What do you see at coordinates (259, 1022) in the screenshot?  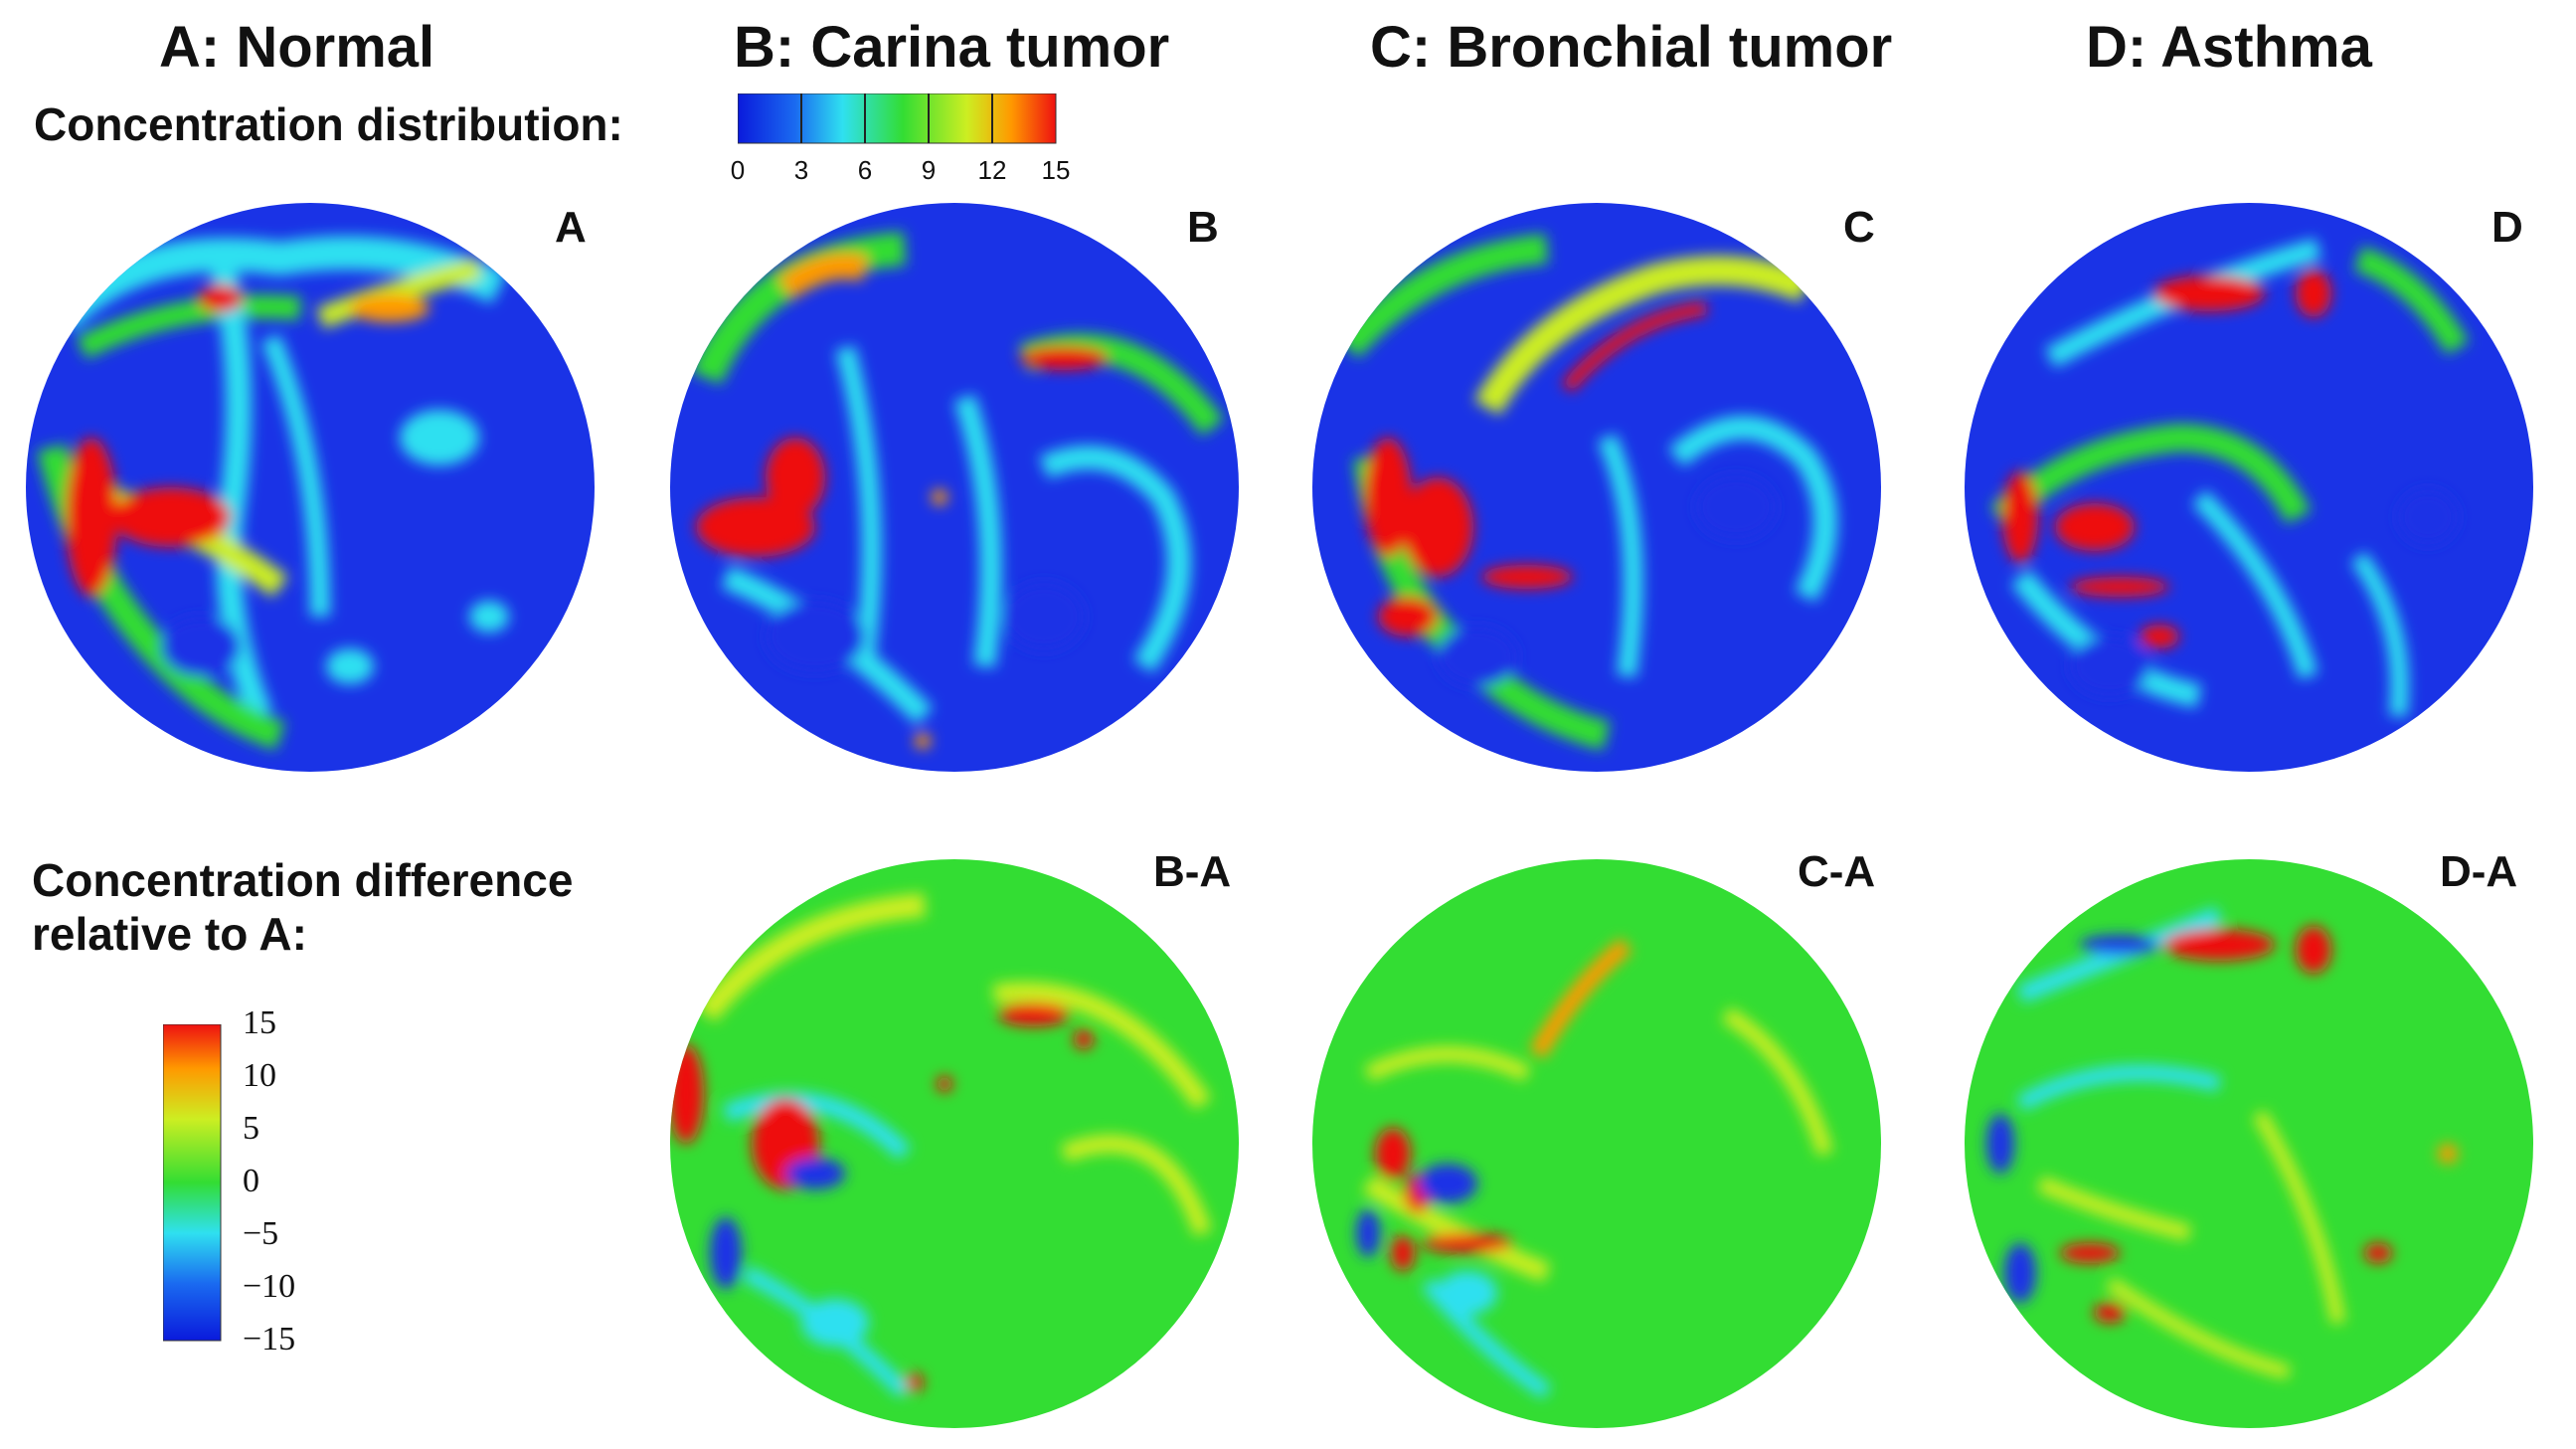 I see `difference-tick-label: 15` at bounding box center [259, 1022].